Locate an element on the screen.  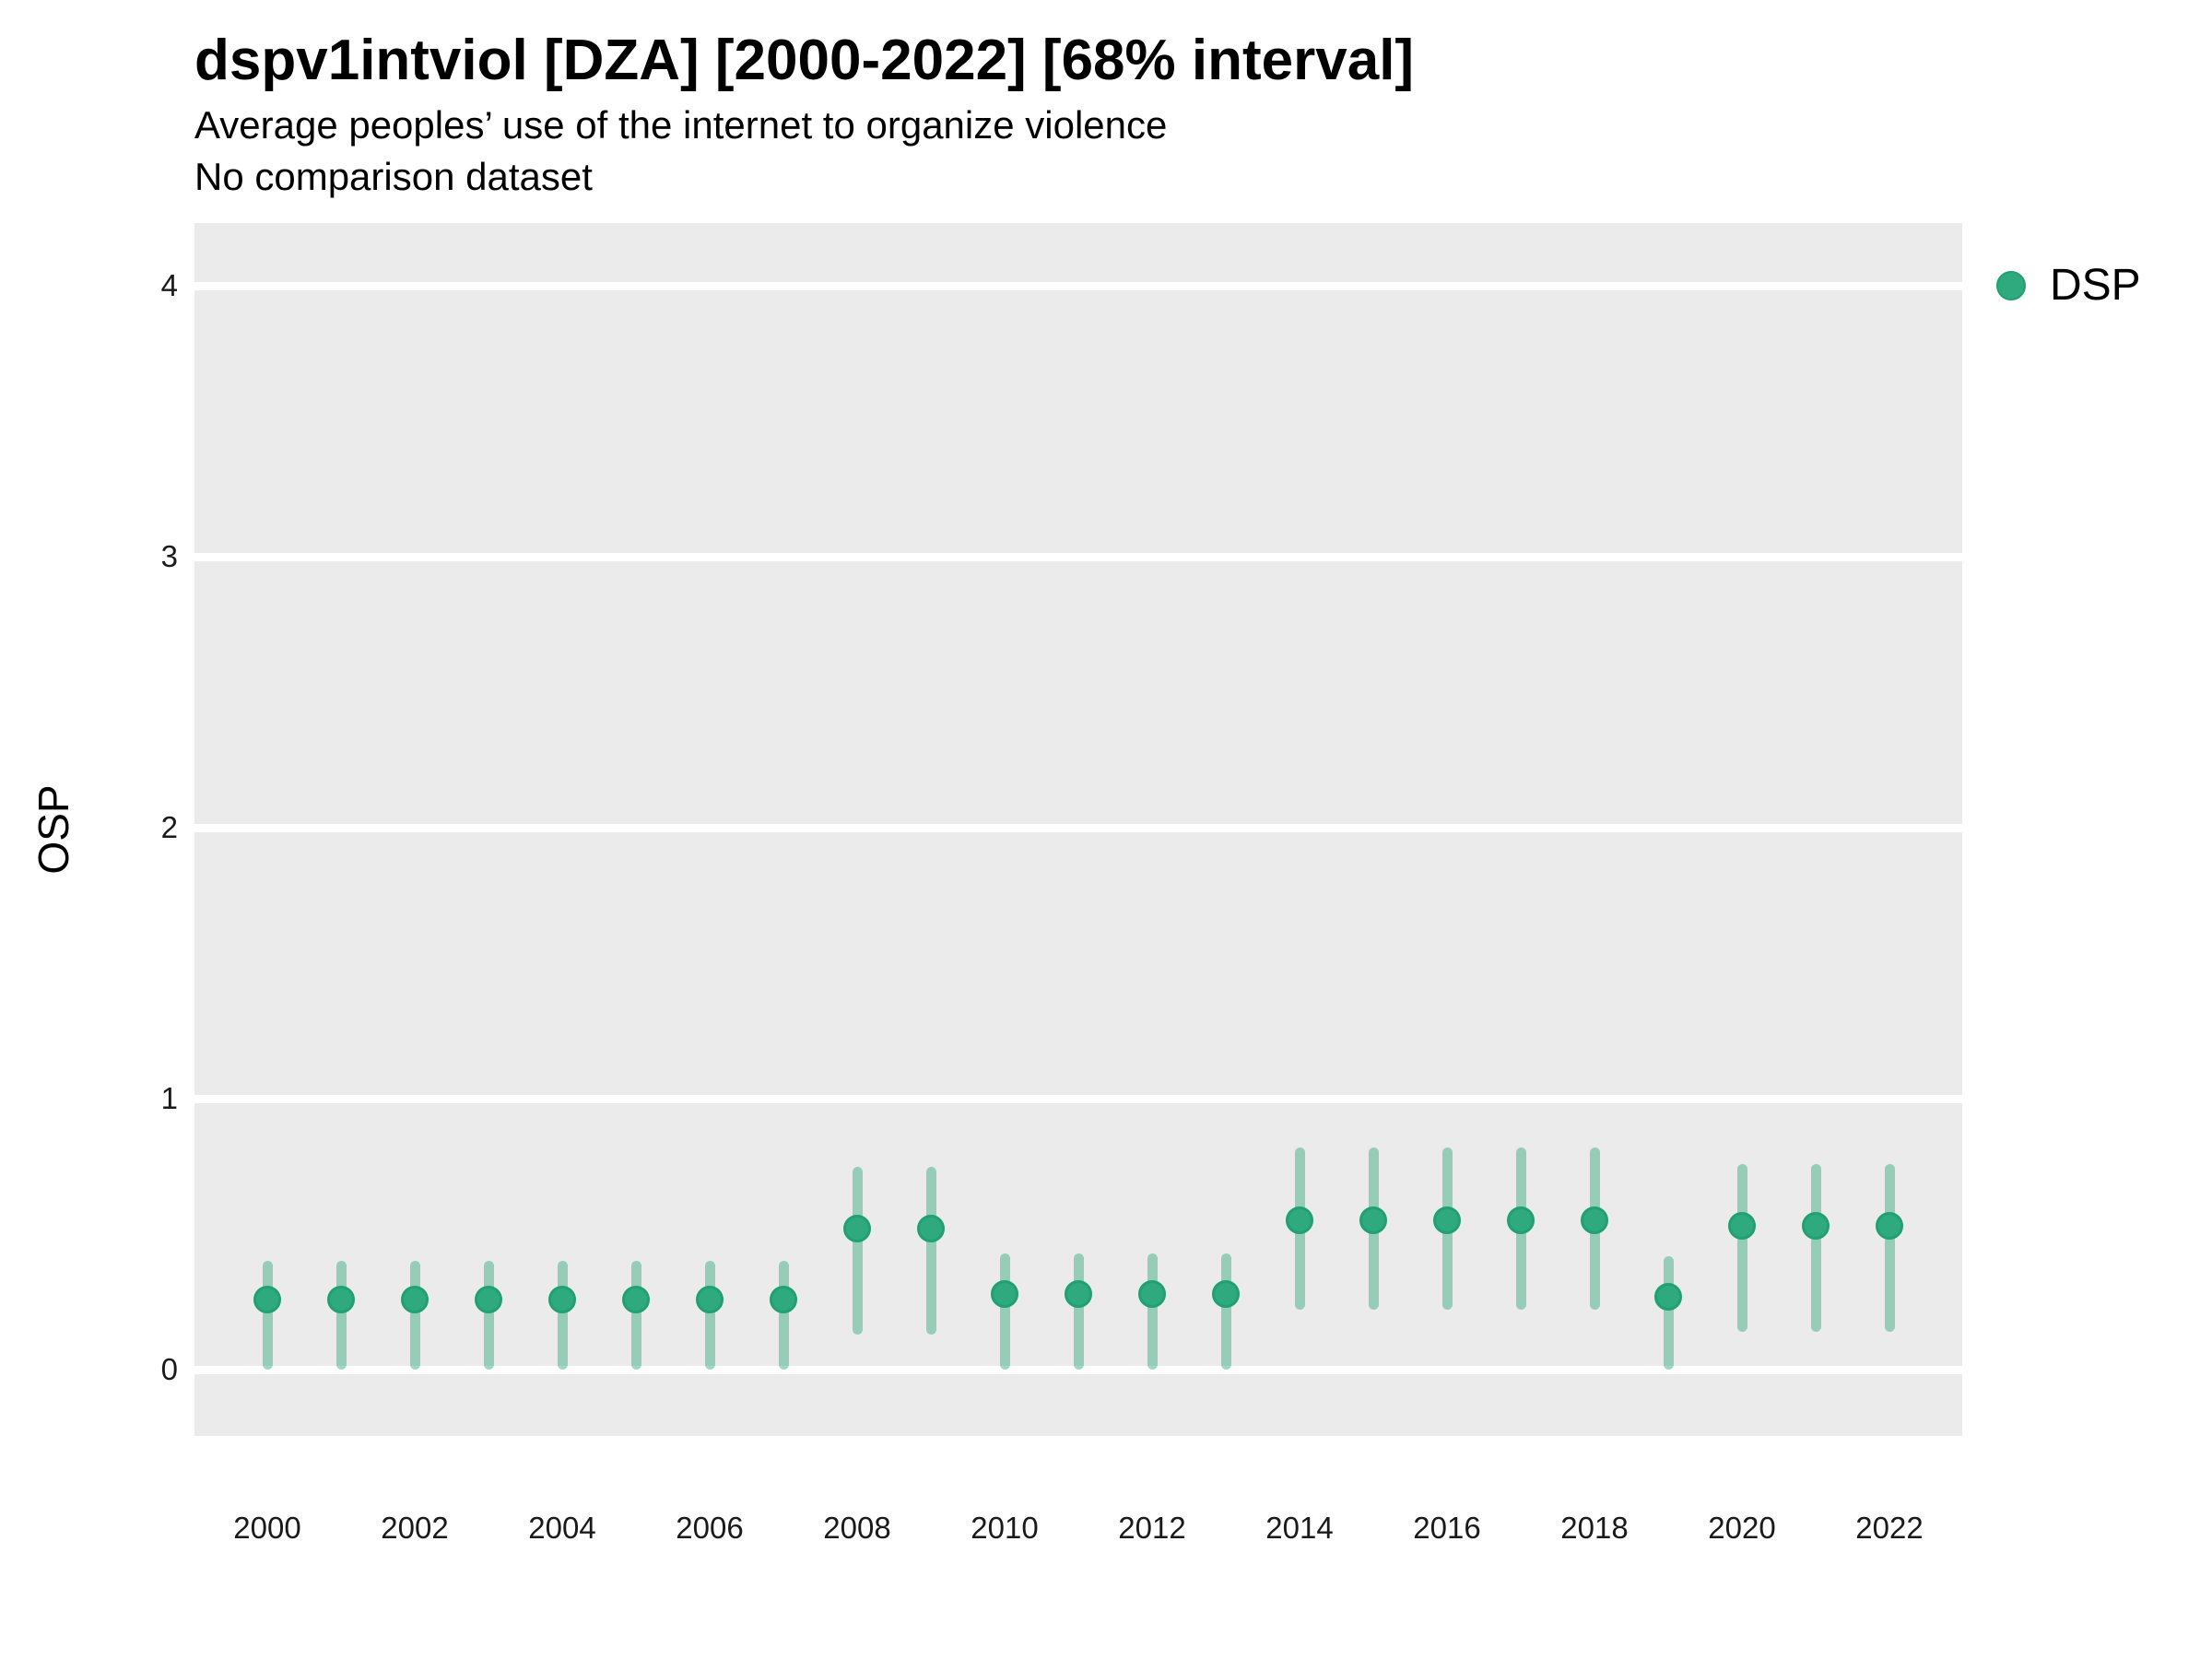
interval-bar-2006 is located at coordinates (709, 1315).